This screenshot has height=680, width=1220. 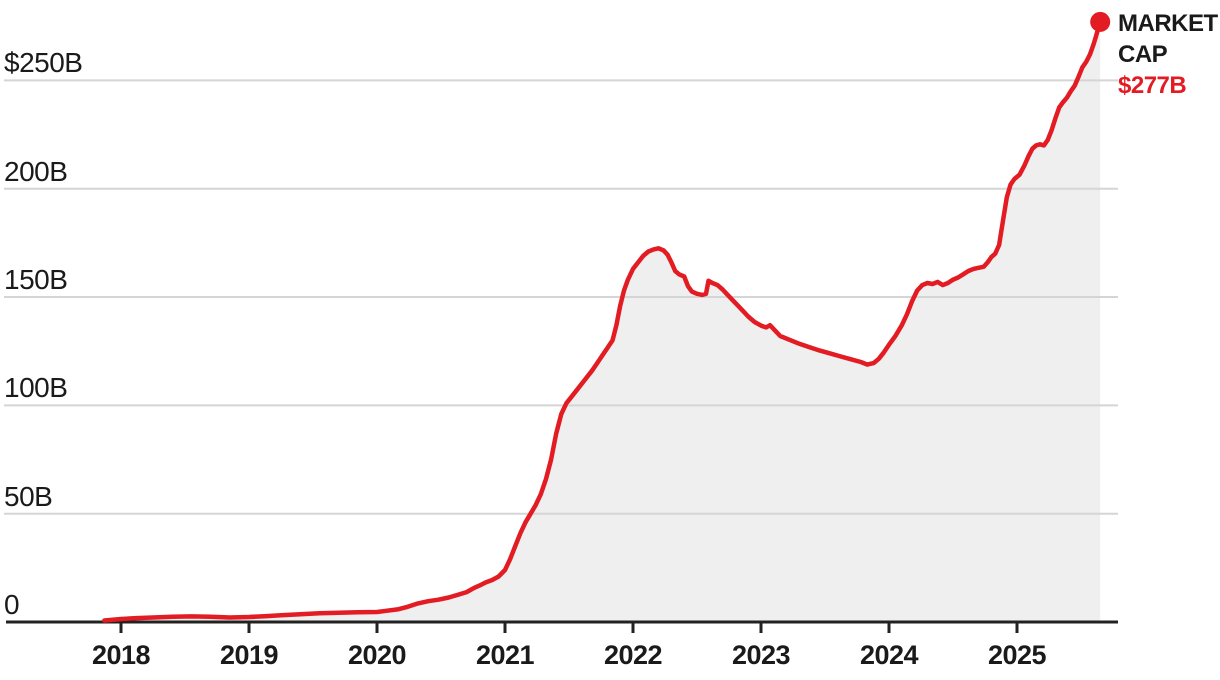 I want to click on x-axis-label-2018: 2018, so click(x=121, y=655).